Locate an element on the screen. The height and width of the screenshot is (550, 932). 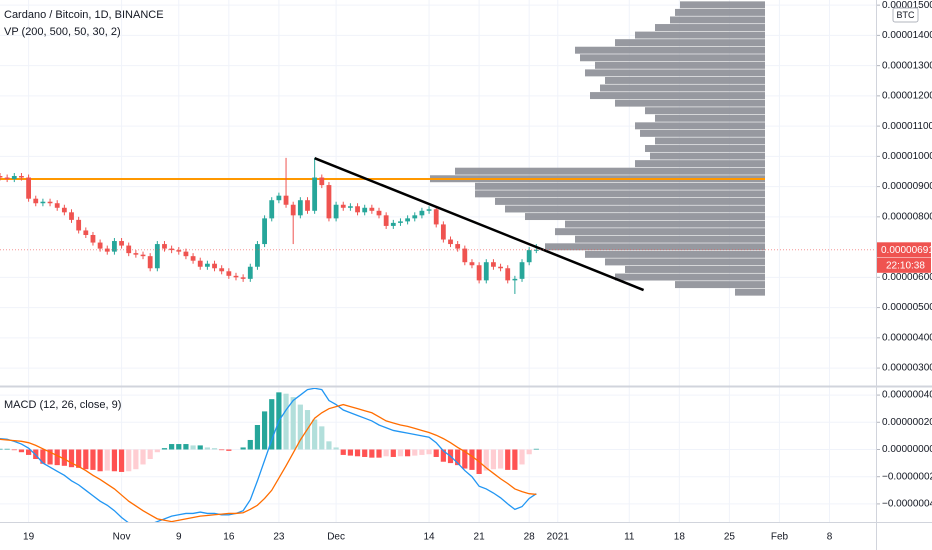
y-tick-label: 0.00000900 is located at coordinates (907, 186).